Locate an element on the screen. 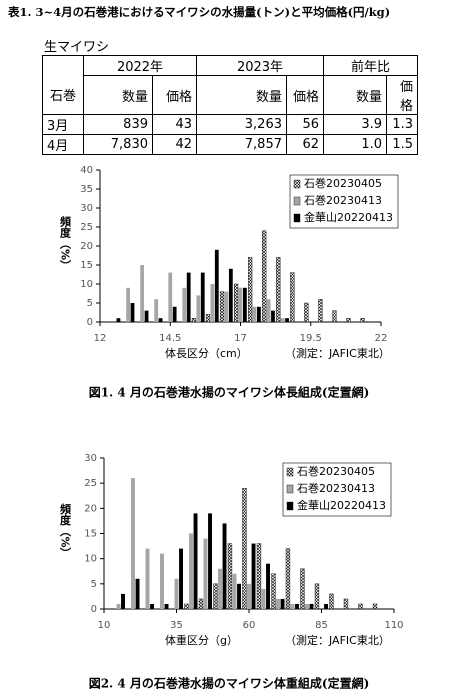 This screenshot has height=699, width=459. note: （測定：JAFIC東北） is located at coordinates (337, 353).